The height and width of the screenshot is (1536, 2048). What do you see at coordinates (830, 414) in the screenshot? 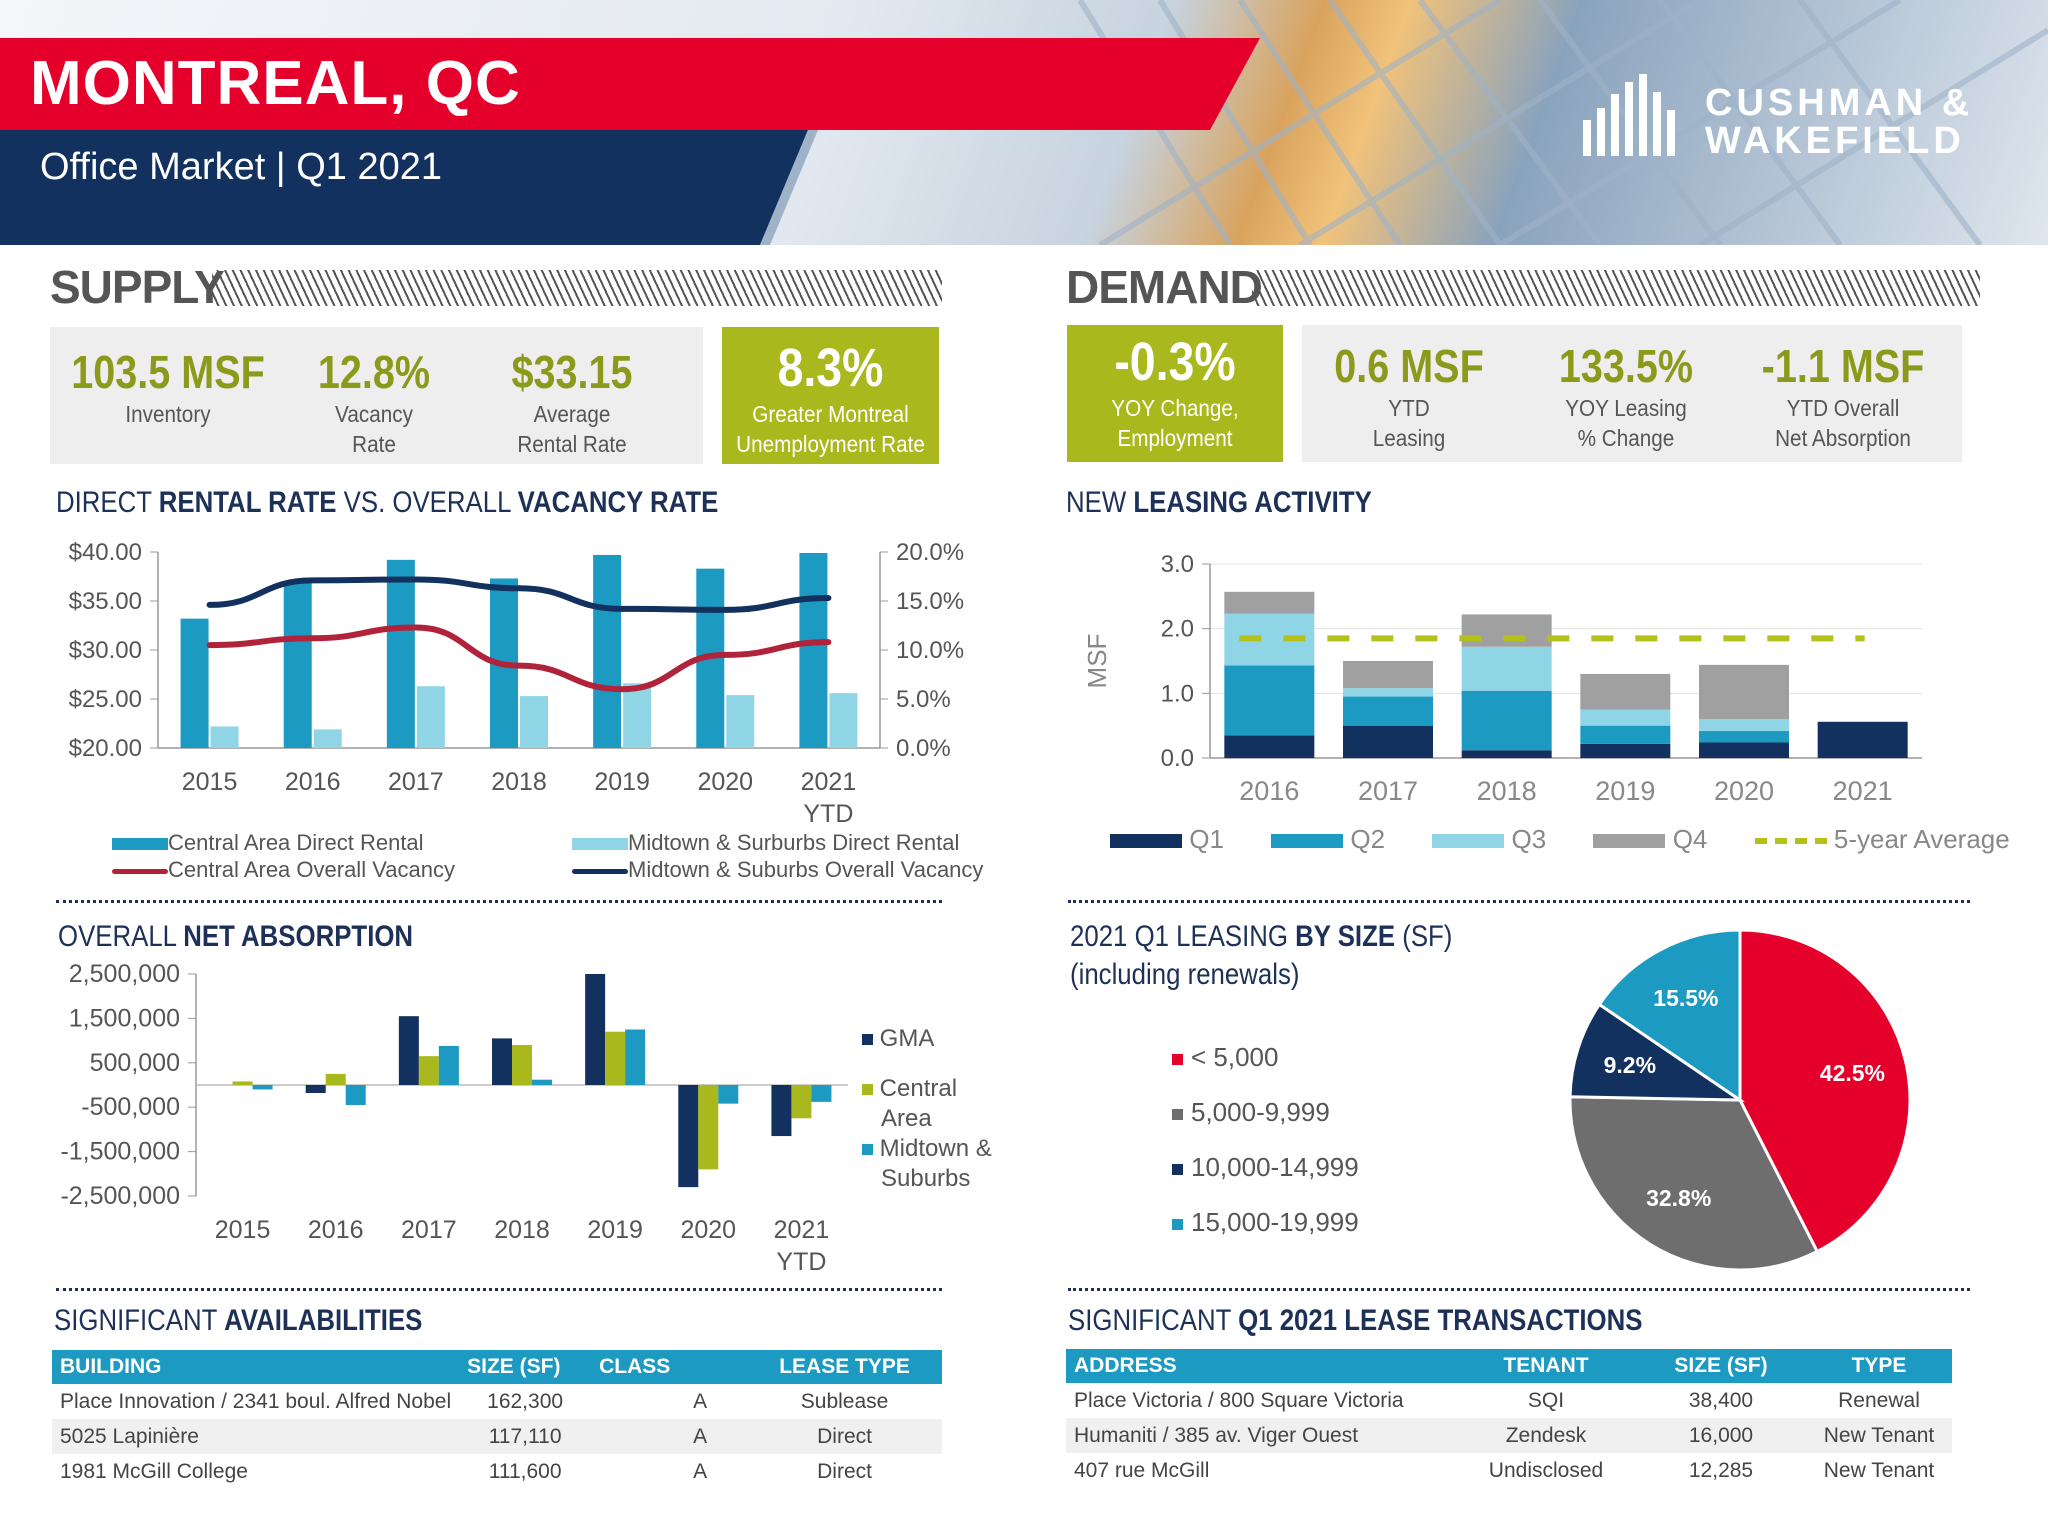
I see `stat-label: Greater Montreal` at bounding box center [830, 414].